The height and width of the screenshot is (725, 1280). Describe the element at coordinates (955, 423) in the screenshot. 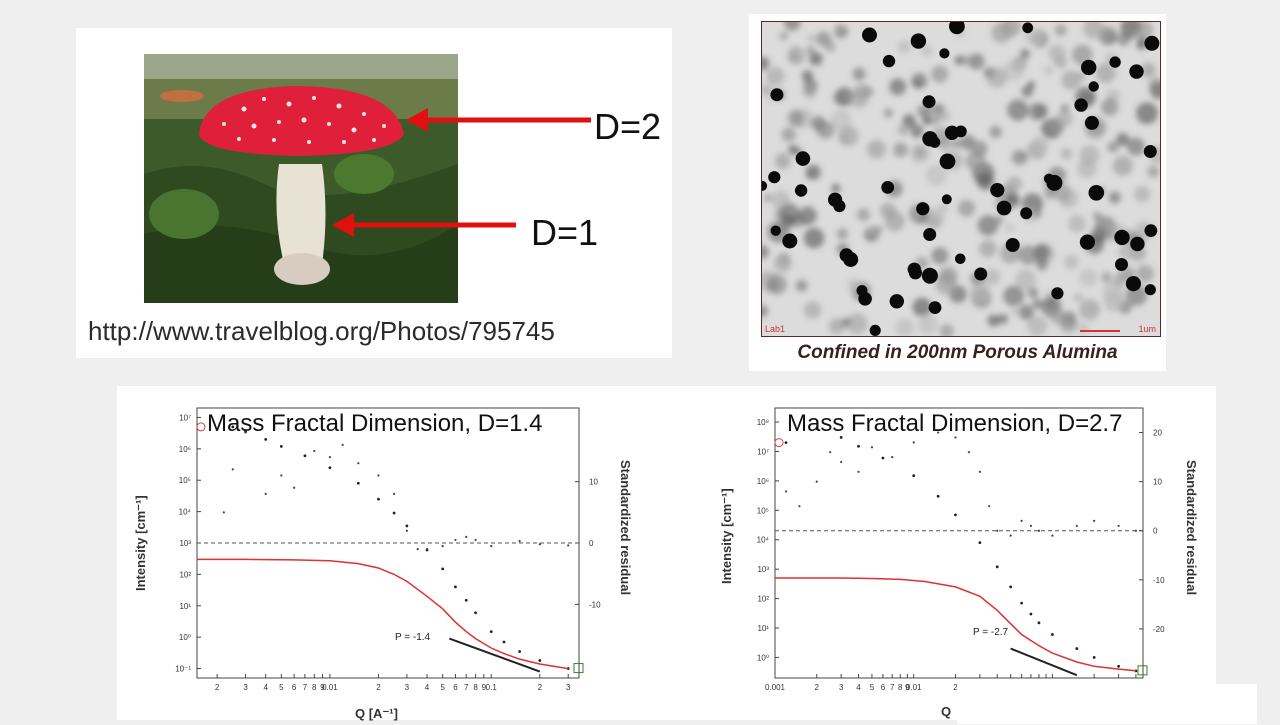

I see `chart-right-title: Mass Fractal Dimension, D=2.7` at that location.